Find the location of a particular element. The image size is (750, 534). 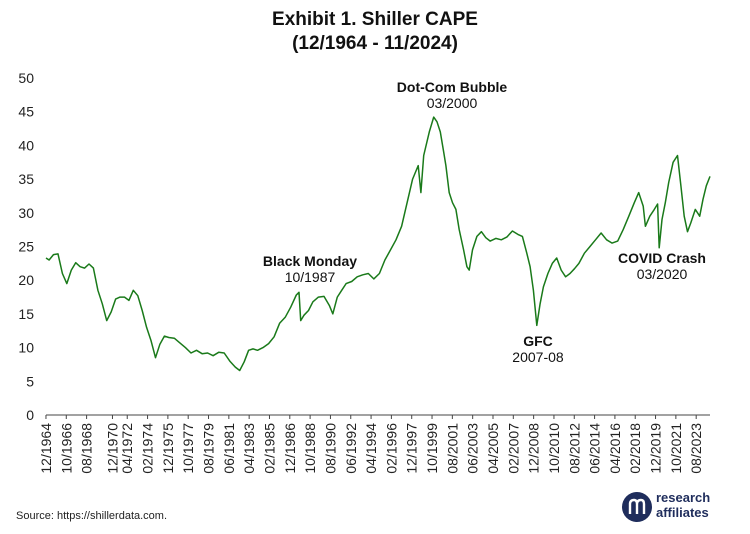

y-tick-label: 50 is located at coordinates (26, 78).